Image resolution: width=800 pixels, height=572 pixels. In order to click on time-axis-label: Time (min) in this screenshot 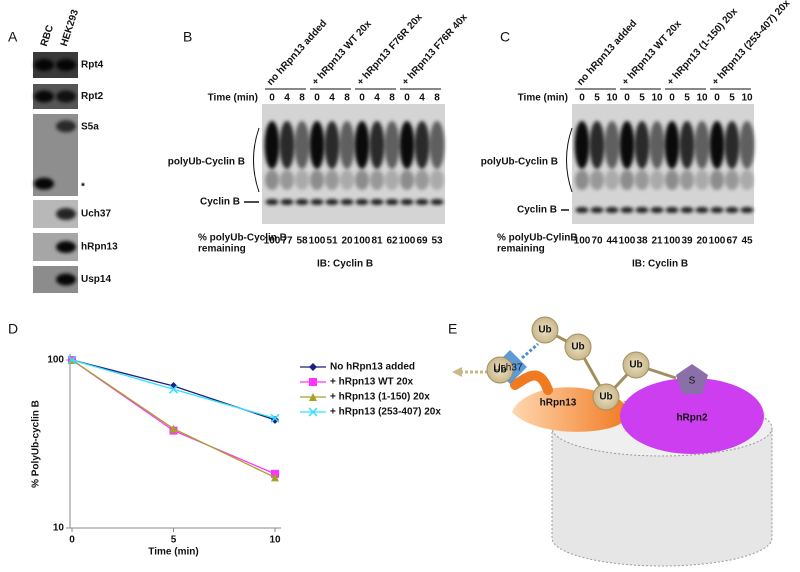, I will do `click(543, 98)`.